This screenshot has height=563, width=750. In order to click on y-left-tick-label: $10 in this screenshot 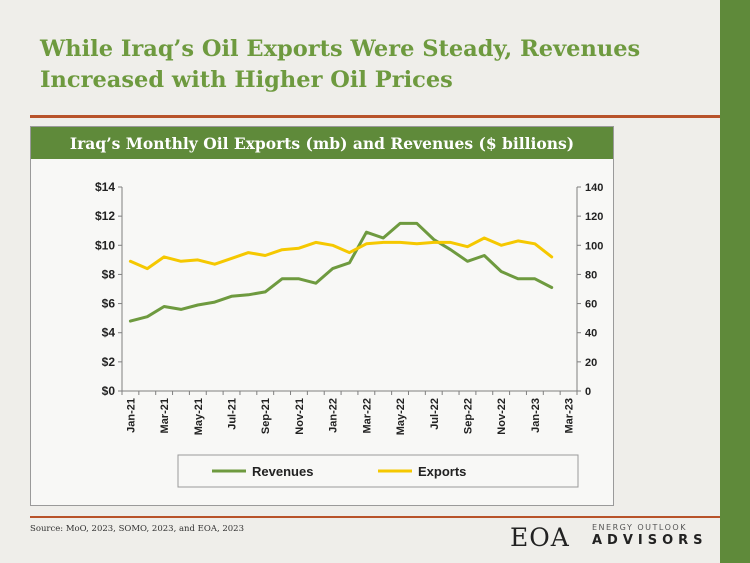, I will do `click(105, 245)`.